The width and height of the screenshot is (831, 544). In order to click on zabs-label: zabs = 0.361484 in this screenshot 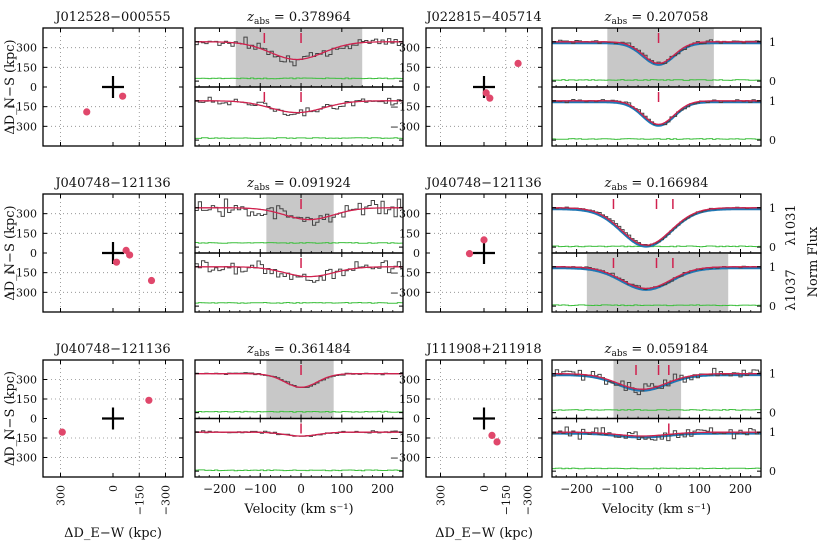, I will do `click(298, 350)`.